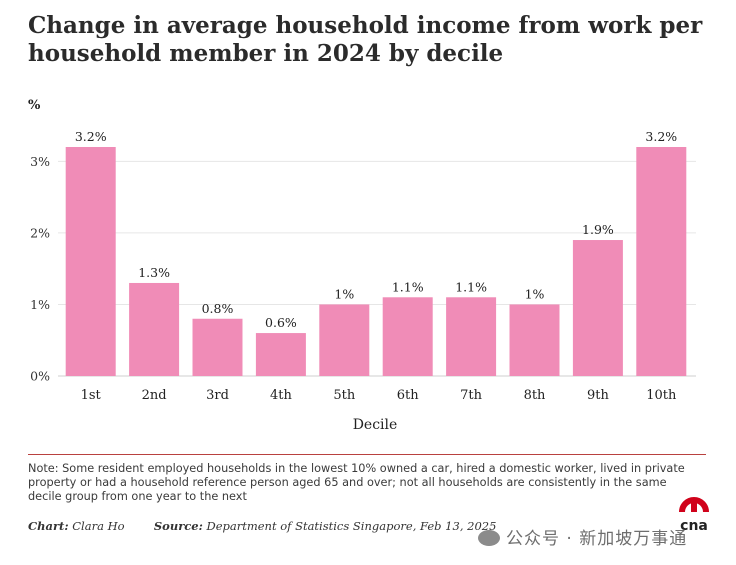 The height and width of the screenshot is (565, 736). What do you see at coordinates (90, 261) in the screenshot?
I see `bar-1st` at bounding box center [90, 261].